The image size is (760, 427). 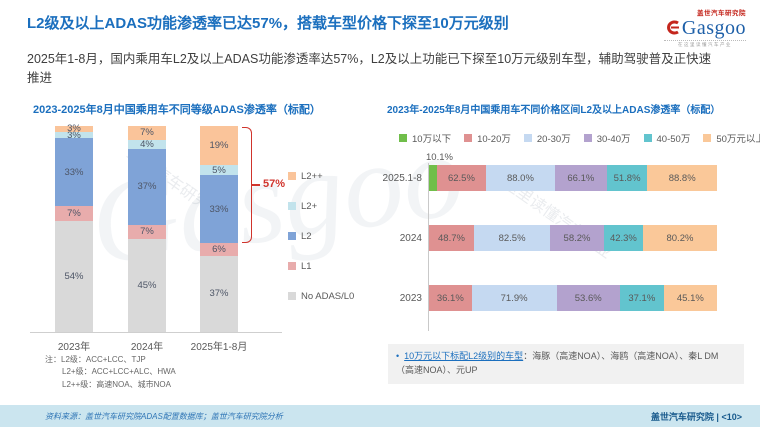 I want to click on x-axis-label: 2025年1-8月, so click(x=219, y=347).